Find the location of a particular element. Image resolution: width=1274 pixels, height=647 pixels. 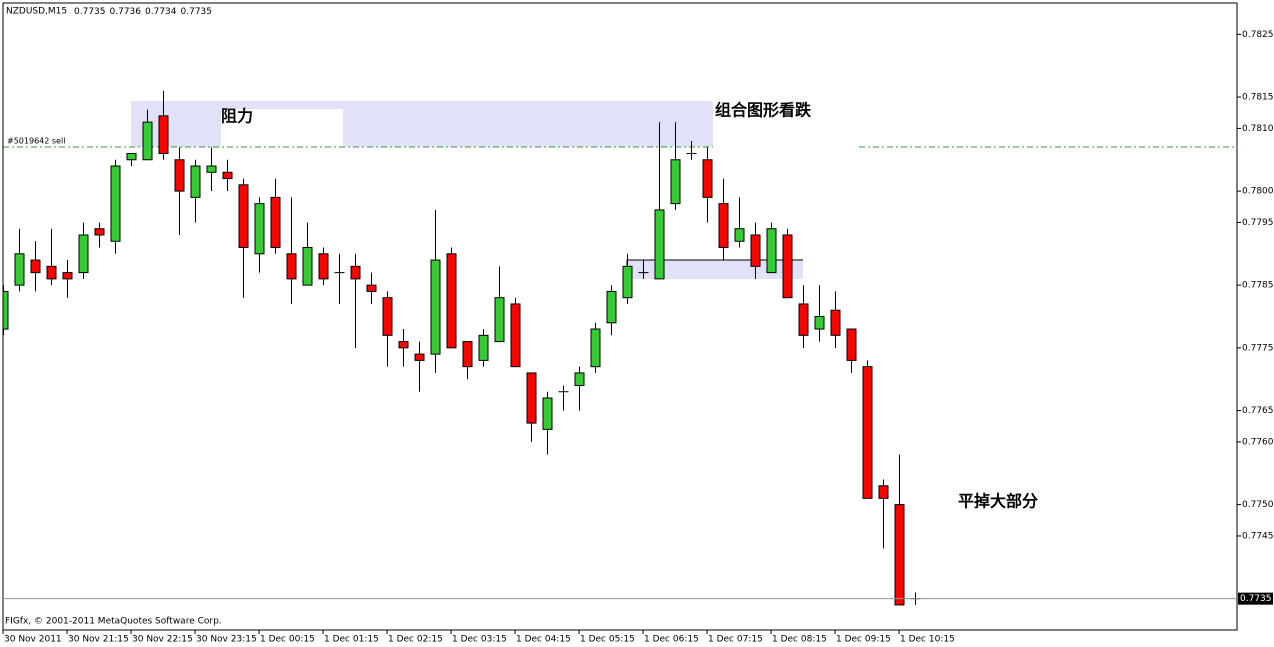

header-value: 0.7736 is located at coordinates (126, 12).